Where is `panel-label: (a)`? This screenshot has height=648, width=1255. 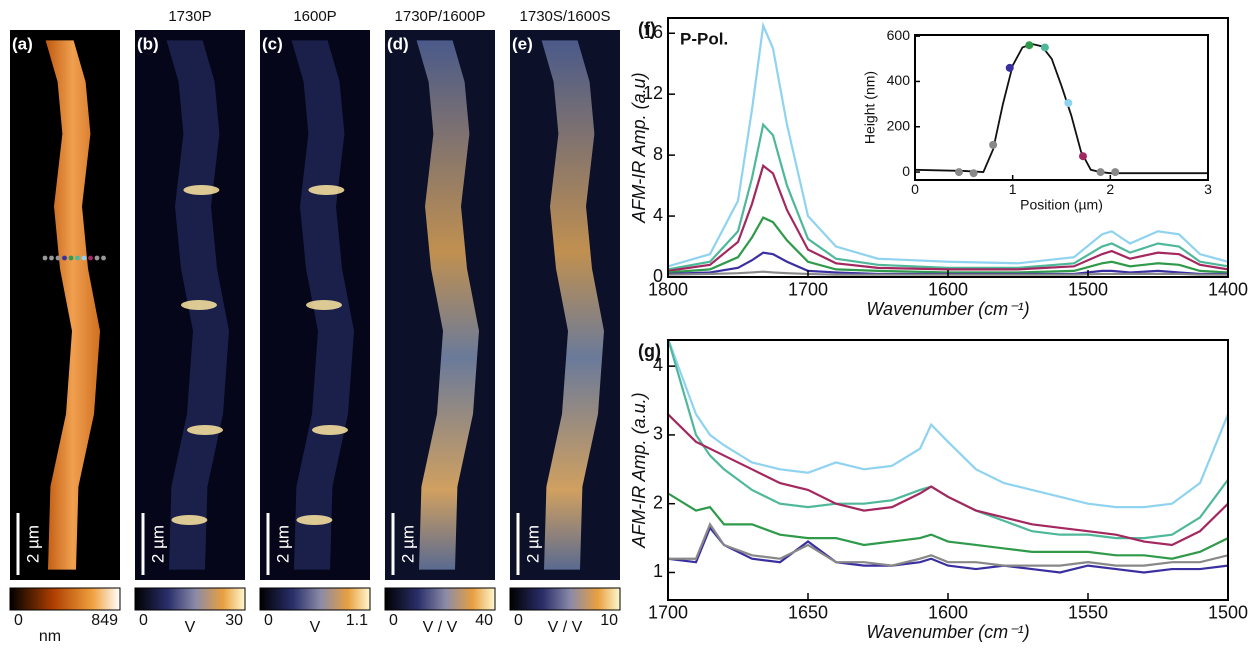 panel-label: (a) is located at coordinates (22, 43).